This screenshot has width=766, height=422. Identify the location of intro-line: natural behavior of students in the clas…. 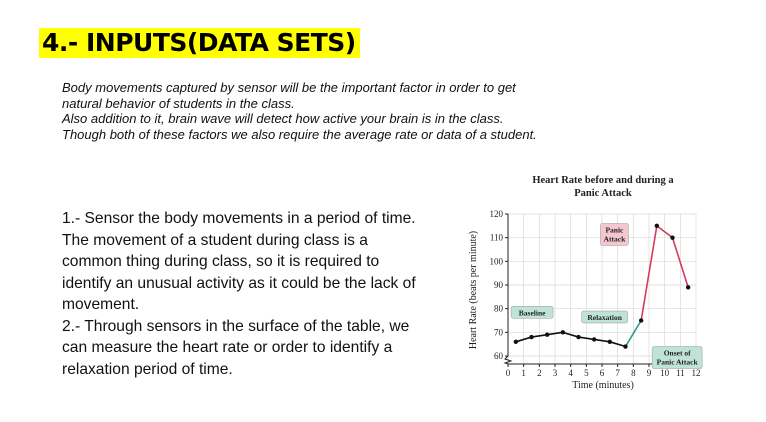
(178, 103).